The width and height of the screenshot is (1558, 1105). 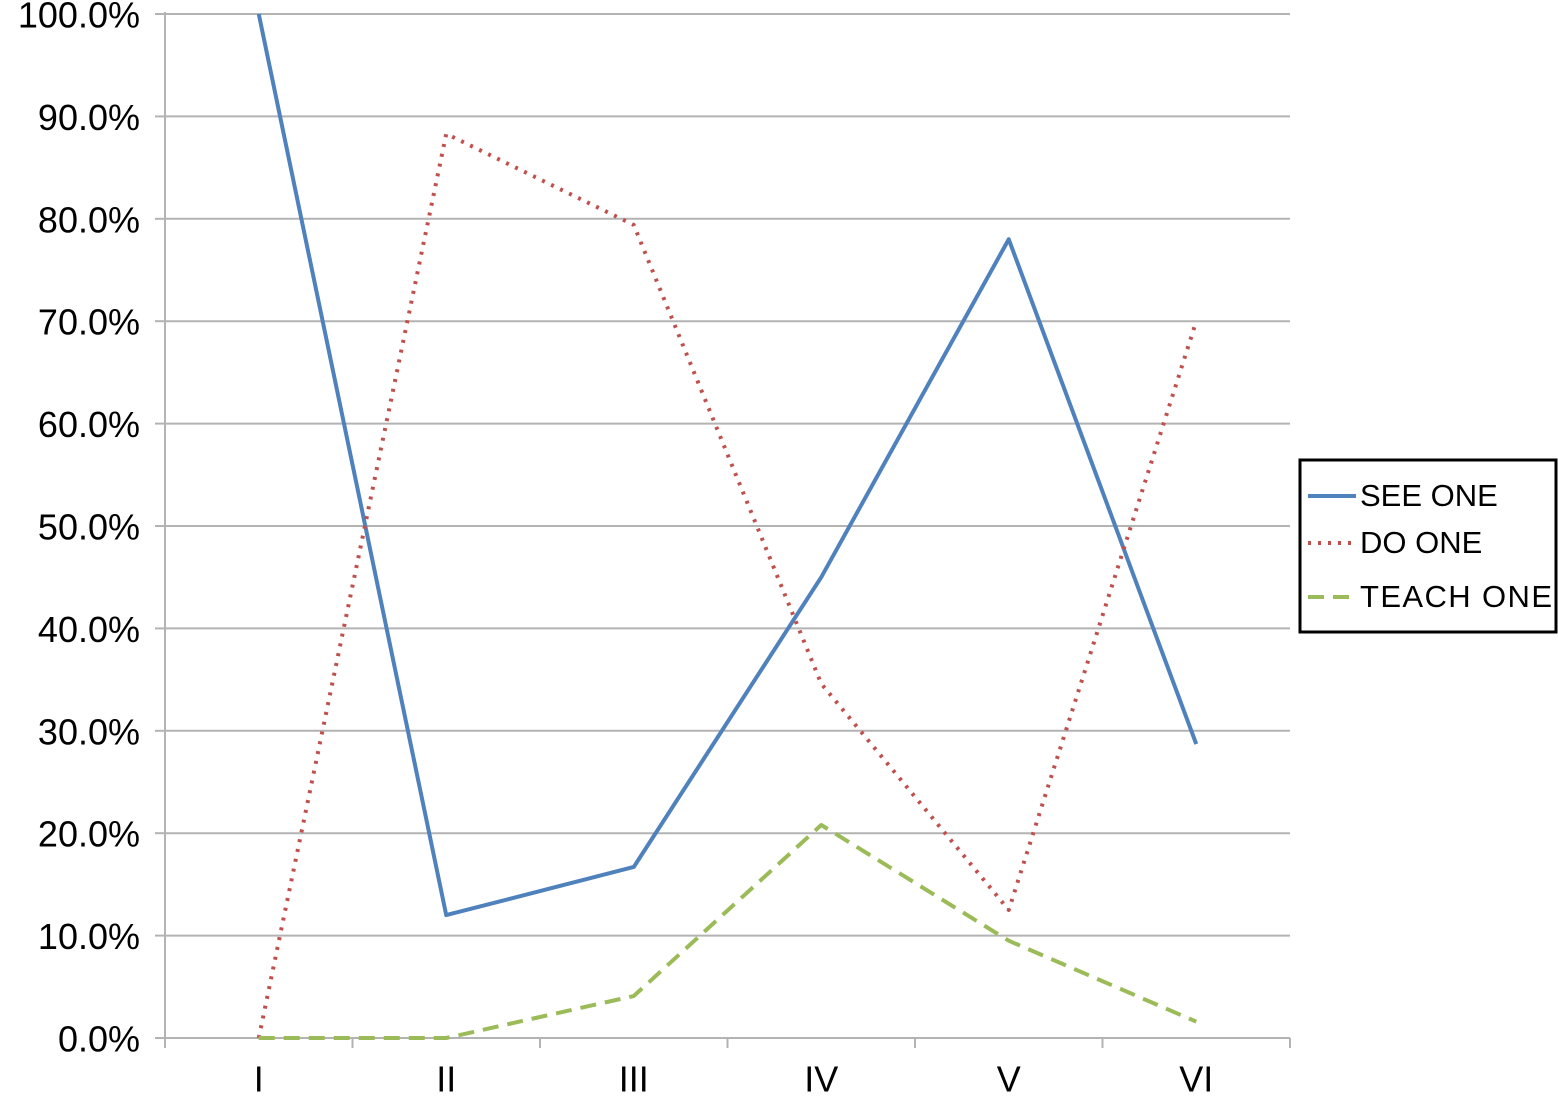 What do you see at coordinates (89, 731) in the screenshot?
I see `y-tick-label: 30.0%` at bounding box center [89, 731].